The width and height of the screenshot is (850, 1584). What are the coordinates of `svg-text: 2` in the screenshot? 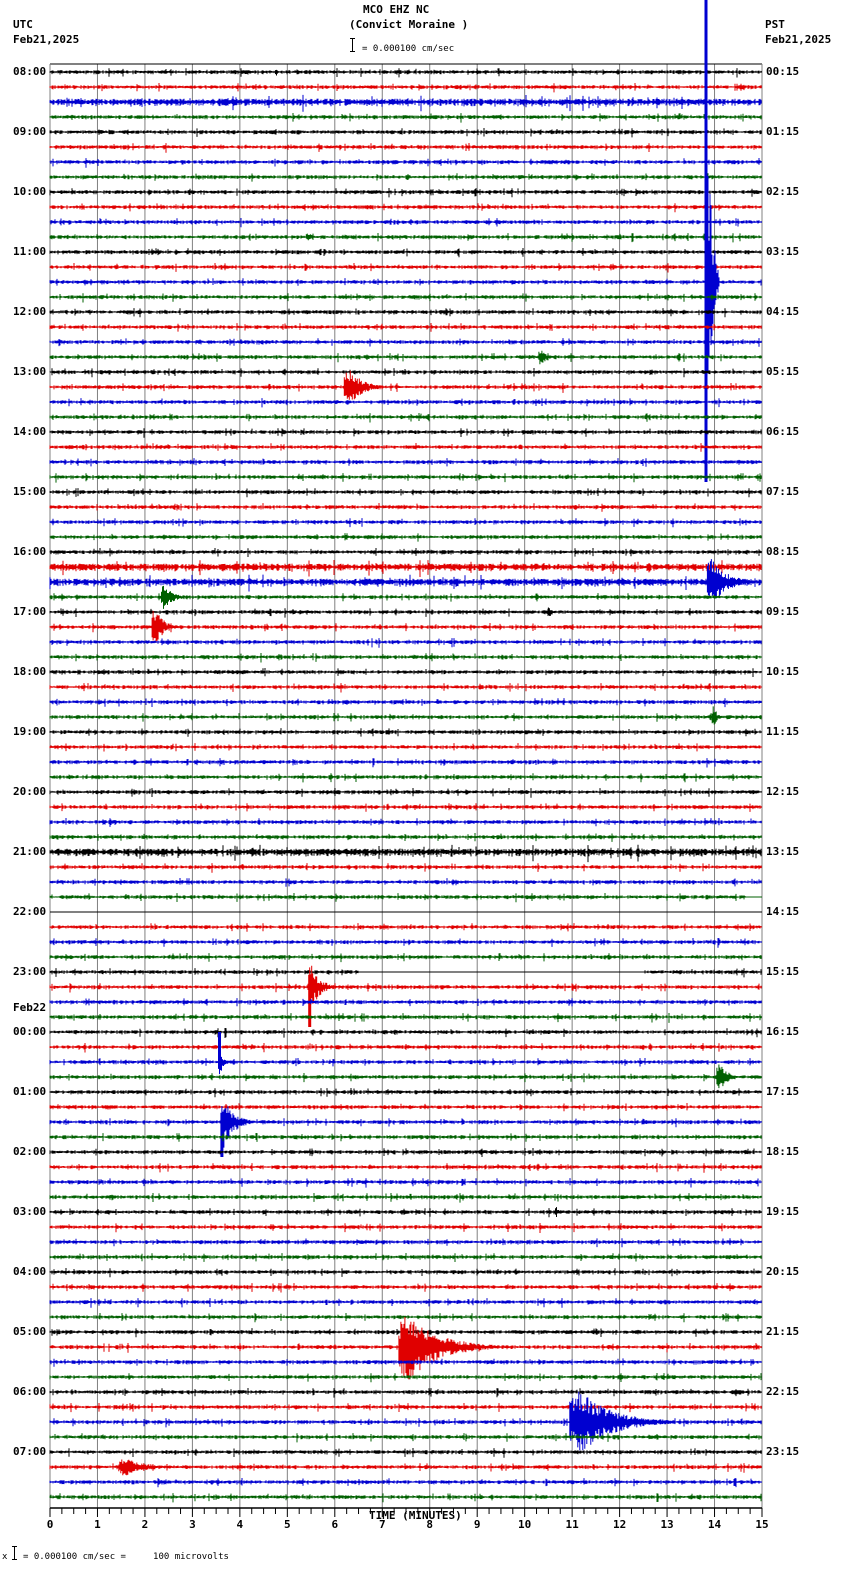 It's located at (145, 1524).